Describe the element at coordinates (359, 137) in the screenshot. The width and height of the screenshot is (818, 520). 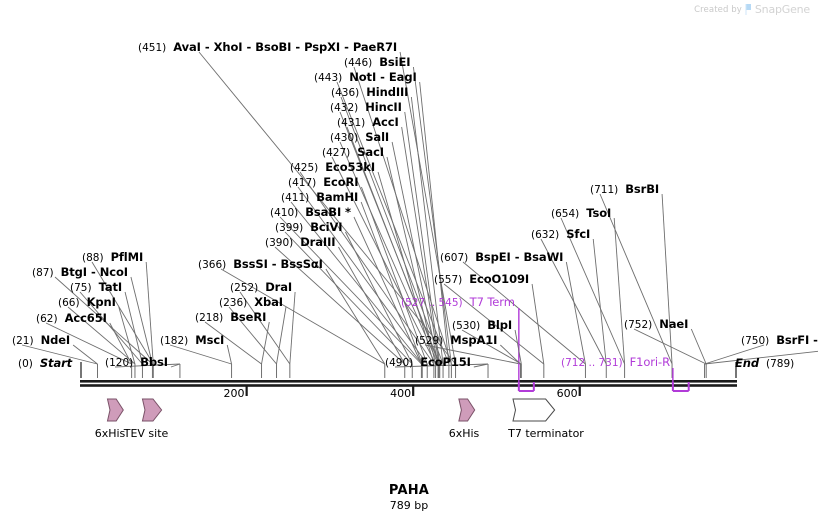
I see `map-label-sali: (430) SalI` at that location.